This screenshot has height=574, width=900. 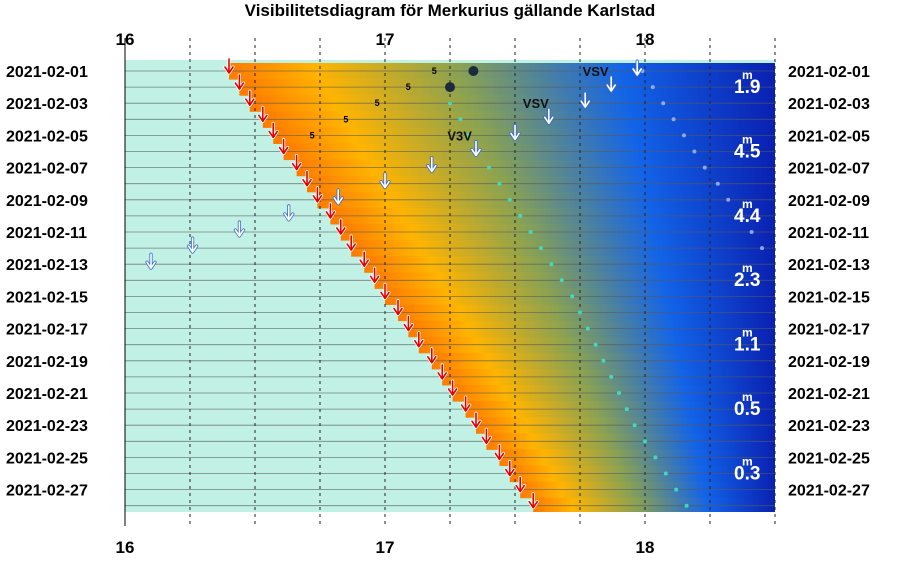 I want to click on magnitude-label: 1.1, so click(x=747, y=345).